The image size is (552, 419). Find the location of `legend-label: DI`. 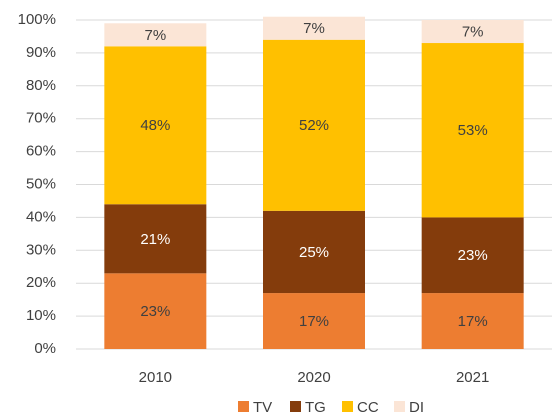

legend-label: DI is located at coordinates (416, 407).